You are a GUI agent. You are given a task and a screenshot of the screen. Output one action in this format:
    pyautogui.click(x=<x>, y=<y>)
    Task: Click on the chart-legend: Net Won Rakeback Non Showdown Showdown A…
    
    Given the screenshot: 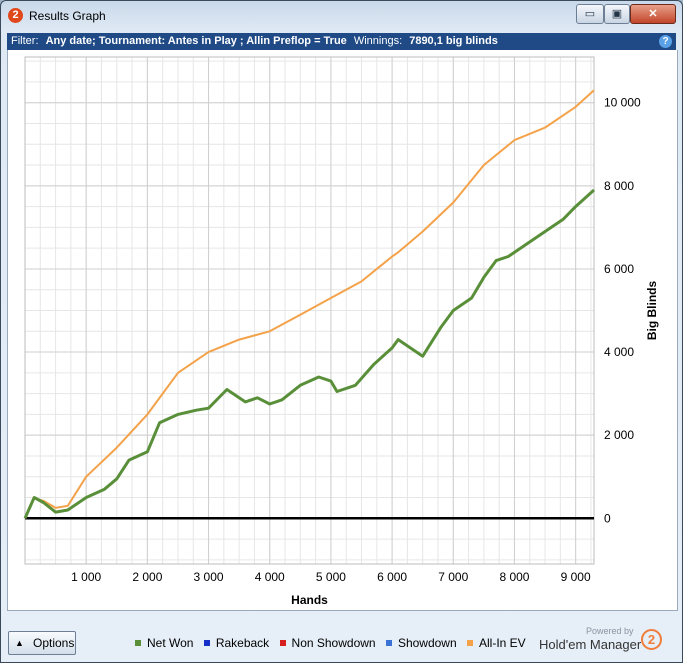 What is the action you would take?
    pyautogui.click(x=334, y=643)
    